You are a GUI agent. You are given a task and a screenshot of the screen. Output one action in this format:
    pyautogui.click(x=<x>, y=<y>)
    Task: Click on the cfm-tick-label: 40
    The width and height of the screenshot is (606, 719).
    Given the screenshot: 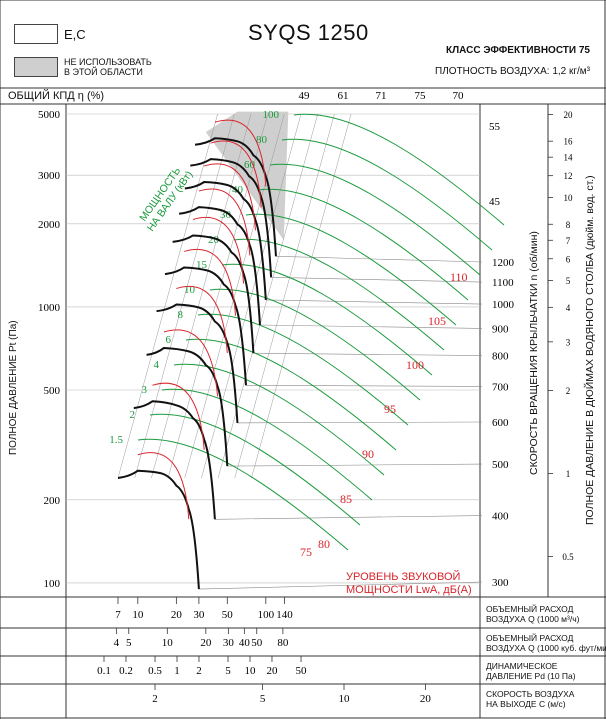 What is the action you would take?
    pyautogui.click(x=245, y=643)
    